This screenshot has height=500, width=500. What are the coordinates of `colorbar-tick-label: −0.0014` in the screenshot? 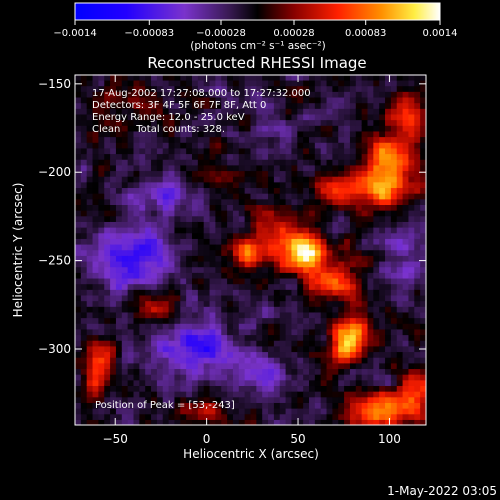 It's located at (74, 33).